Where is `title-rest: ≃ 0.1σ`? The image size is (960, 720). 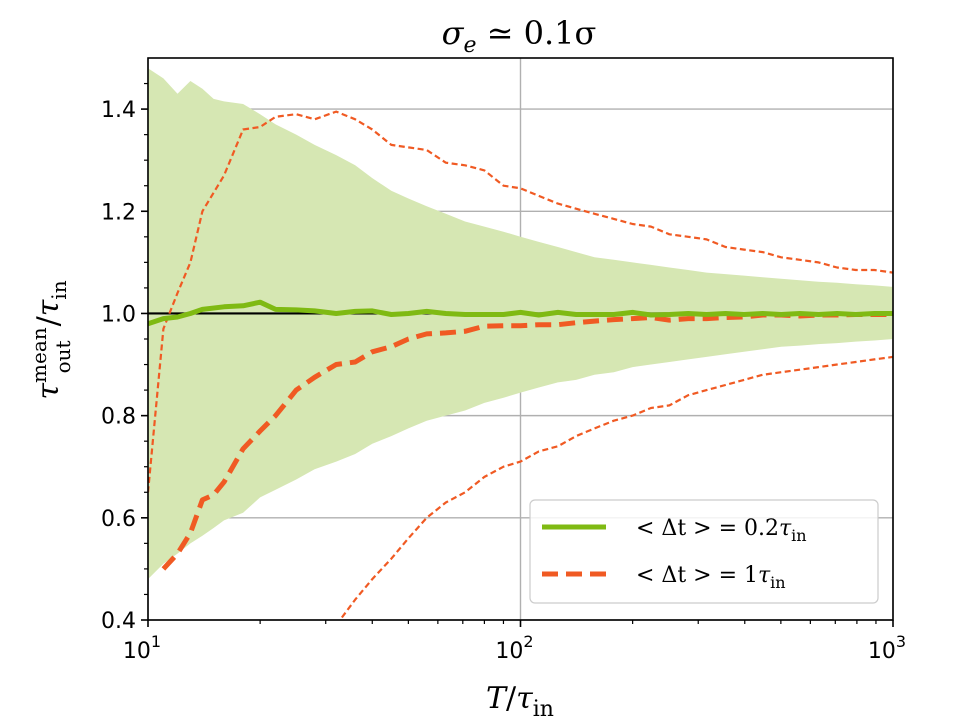
title-rest: ≃ 0.1σ is located at coordinates (536, 33).